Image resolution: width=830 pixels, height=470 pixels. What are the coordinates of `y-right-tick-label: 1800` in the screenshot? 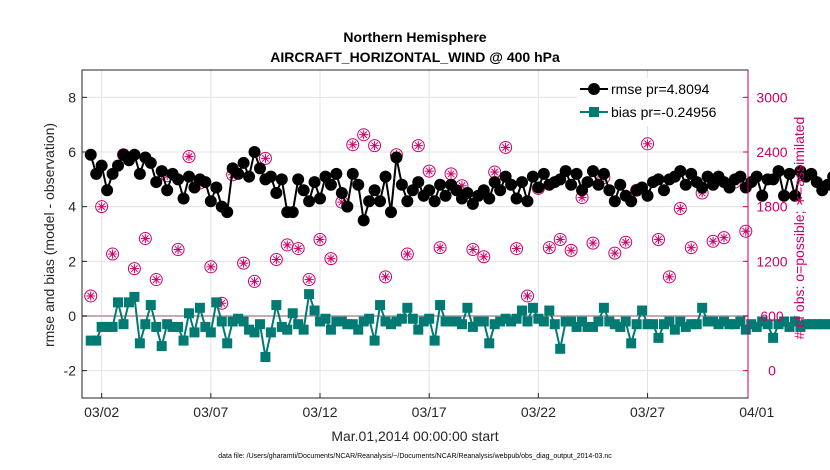 It's located at (771, 207).